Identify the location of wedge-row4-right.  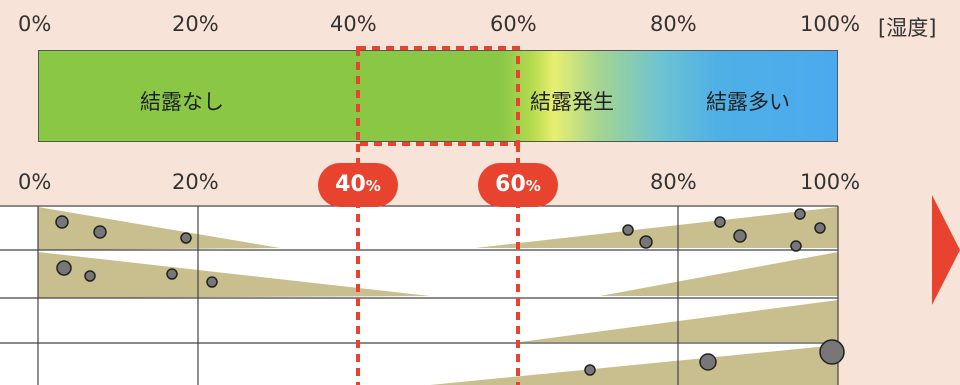
(634, 365).